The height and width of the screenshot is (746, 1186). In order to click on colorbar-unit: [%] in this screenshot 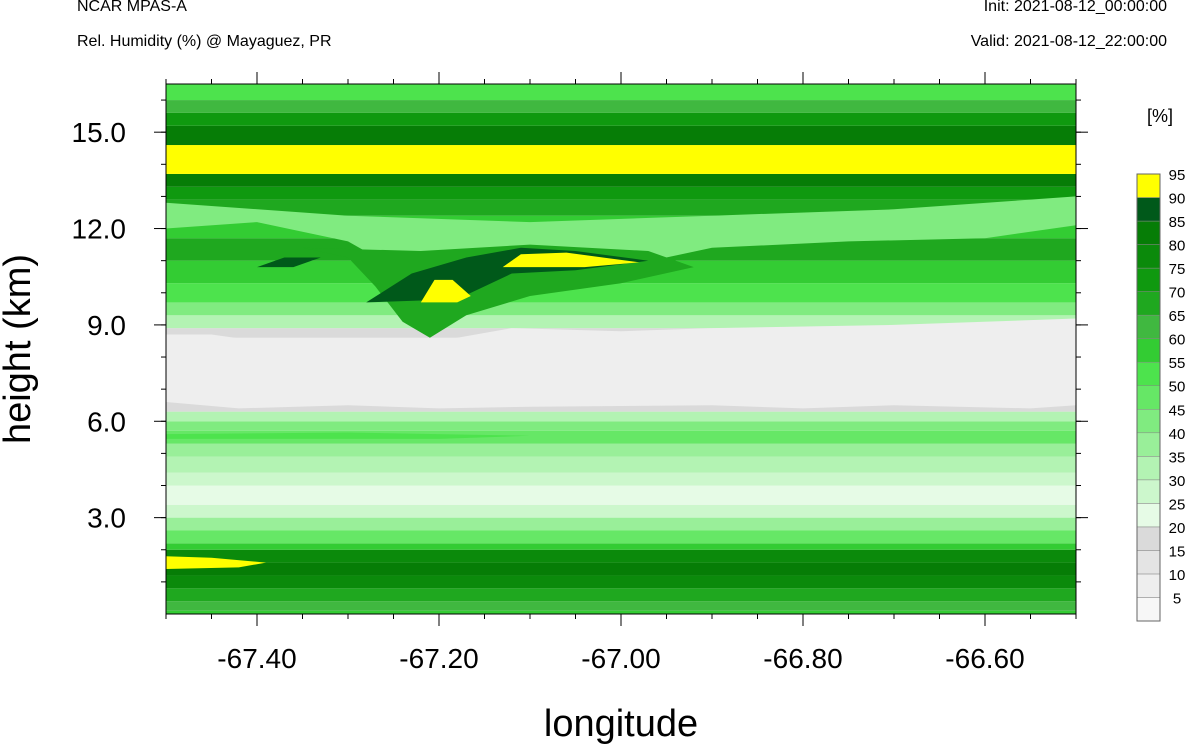, I will do `click(1160, 116)`.